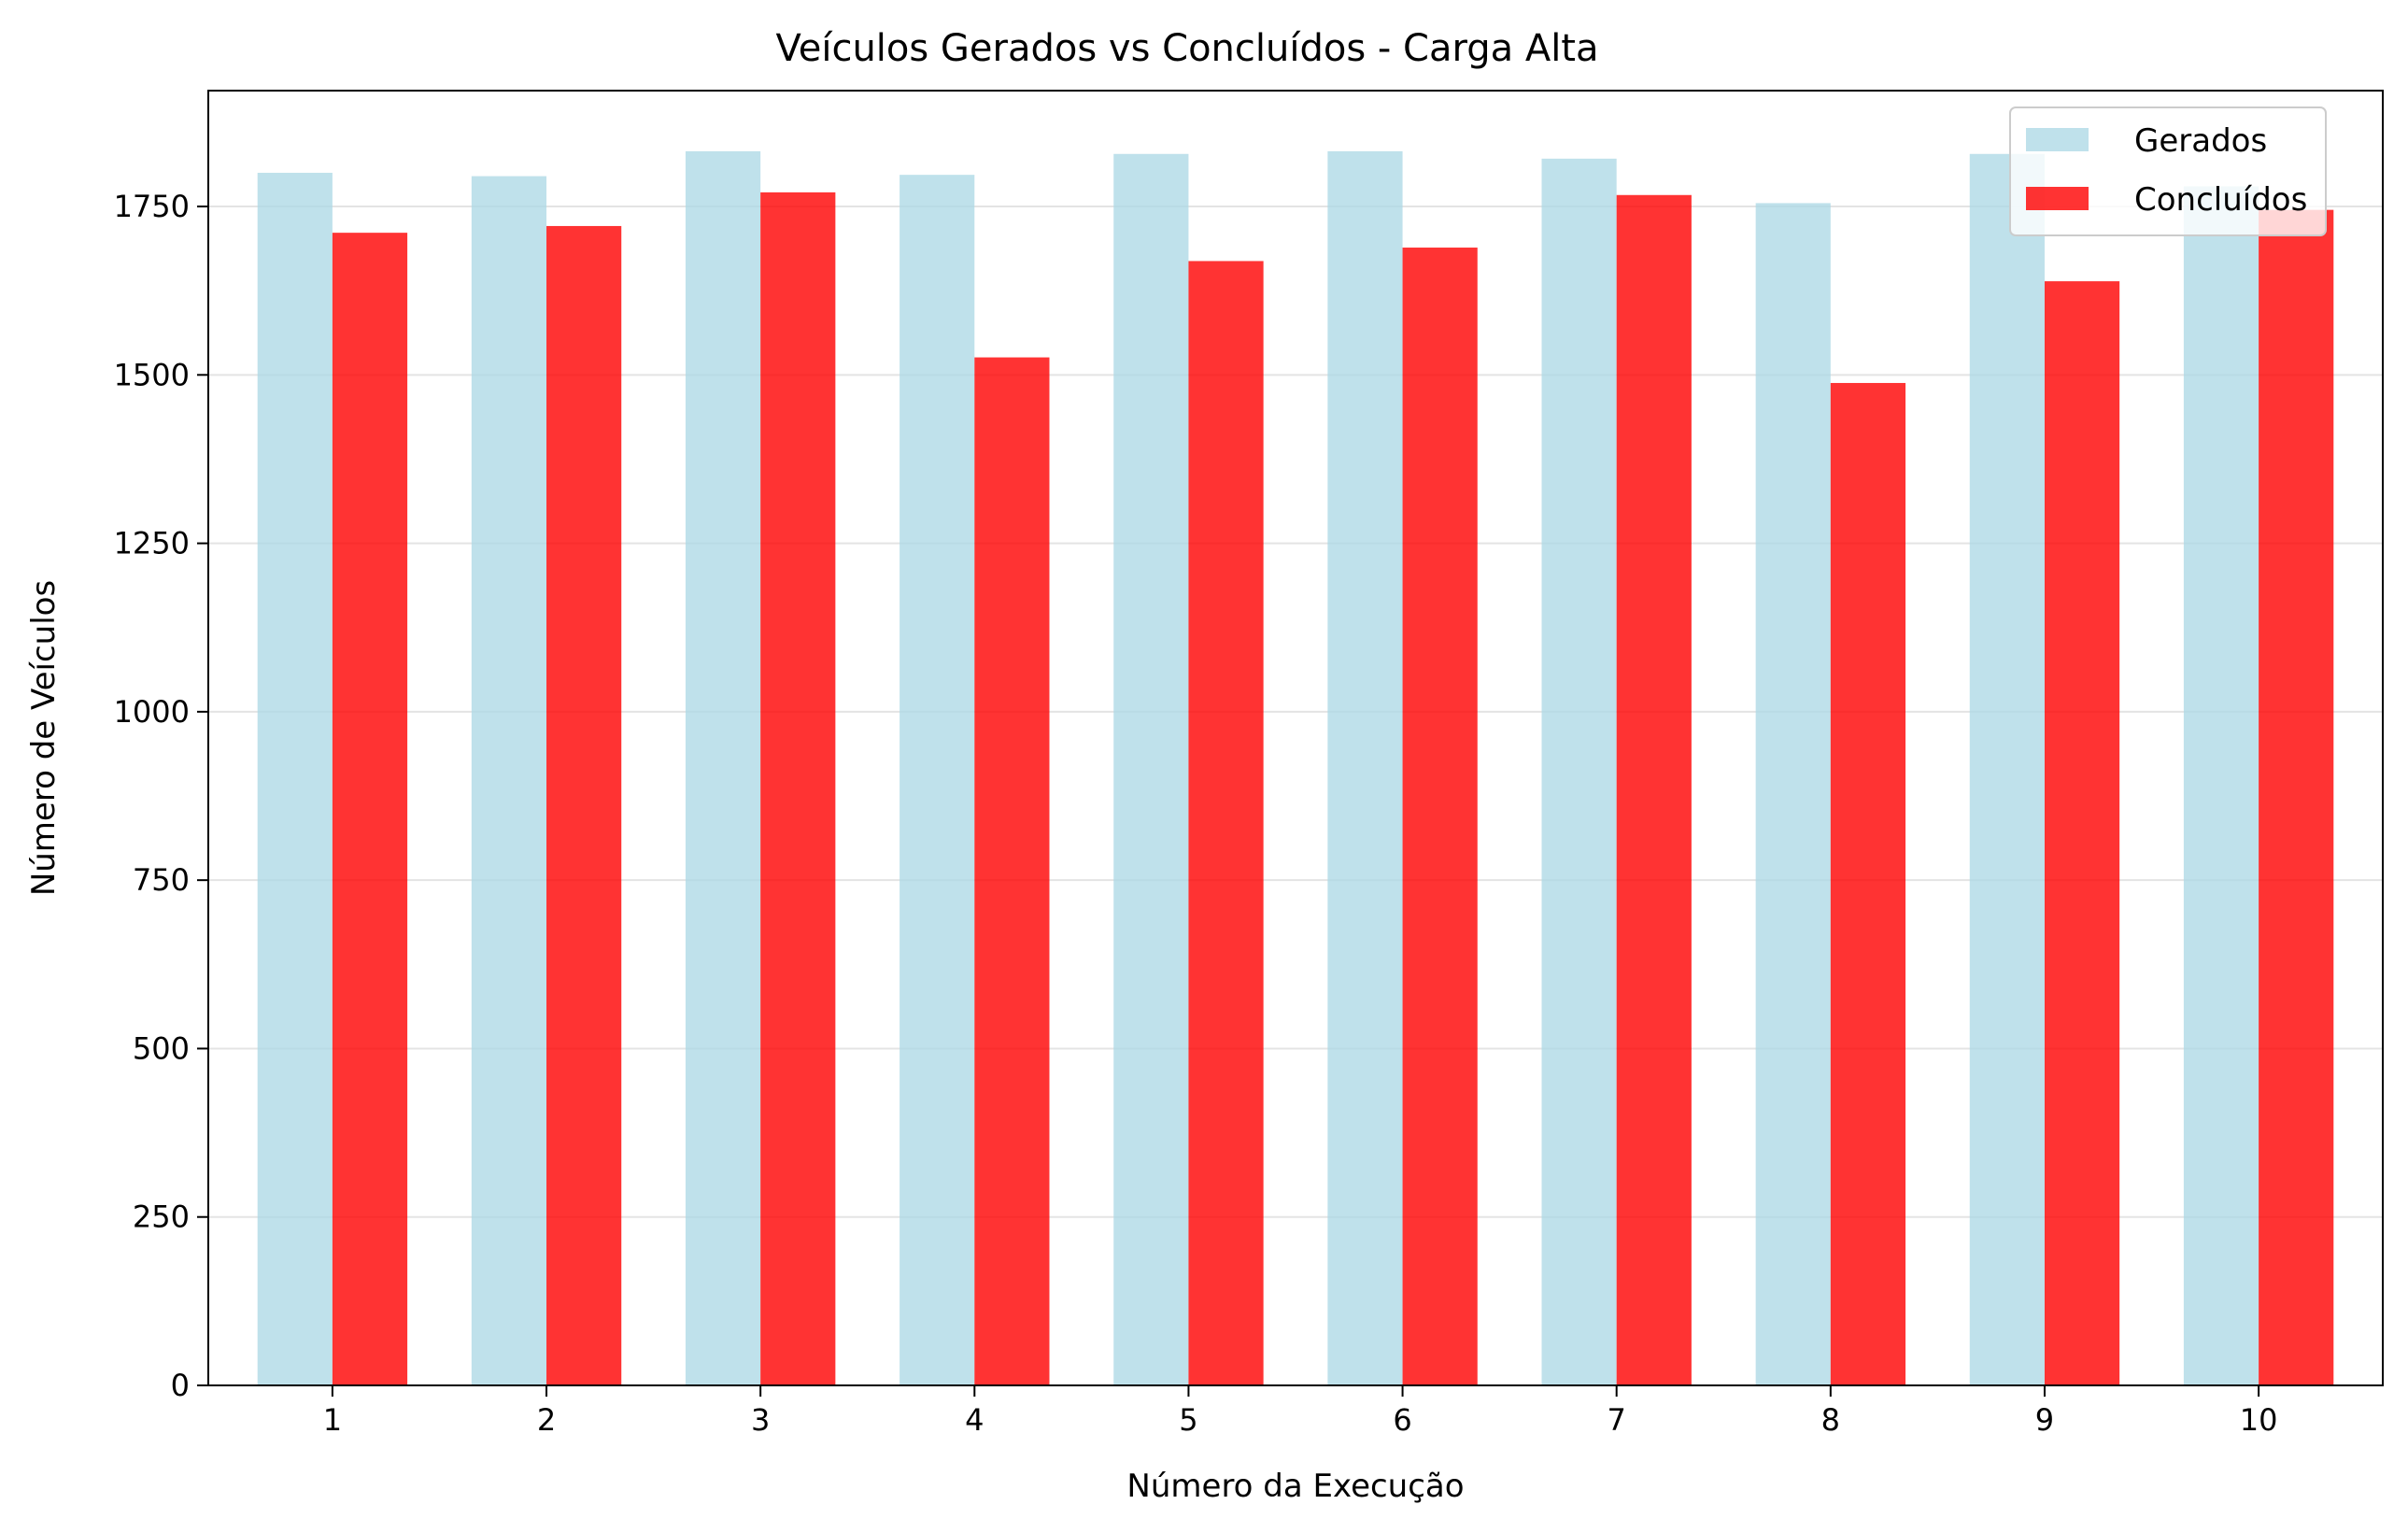 The height and width of the screenshot is (1533, 2408). What do you see at coordinates (2044, 1420) in the screenshot?
I see `x-tick-label: 9` at bounding box center [2044, 1420].